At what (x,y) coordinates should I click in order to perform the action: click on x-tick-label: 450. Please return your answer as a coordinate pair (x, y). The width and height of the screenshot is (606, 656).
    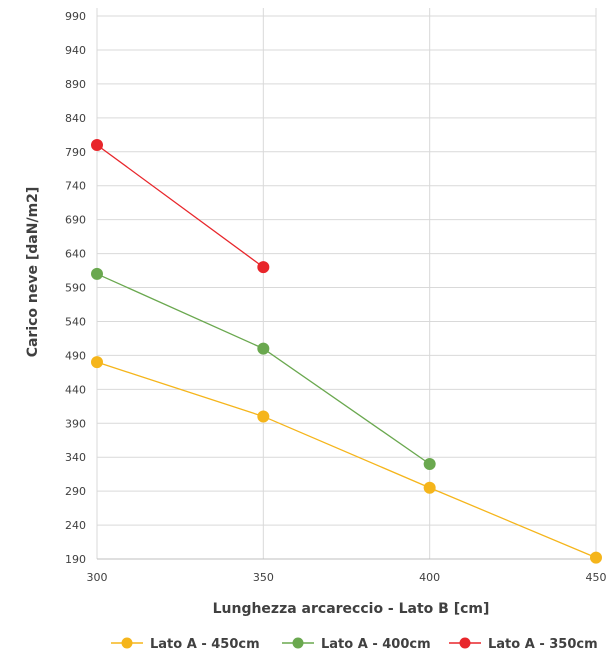
    Looking at the image, I should click on (596, 577).